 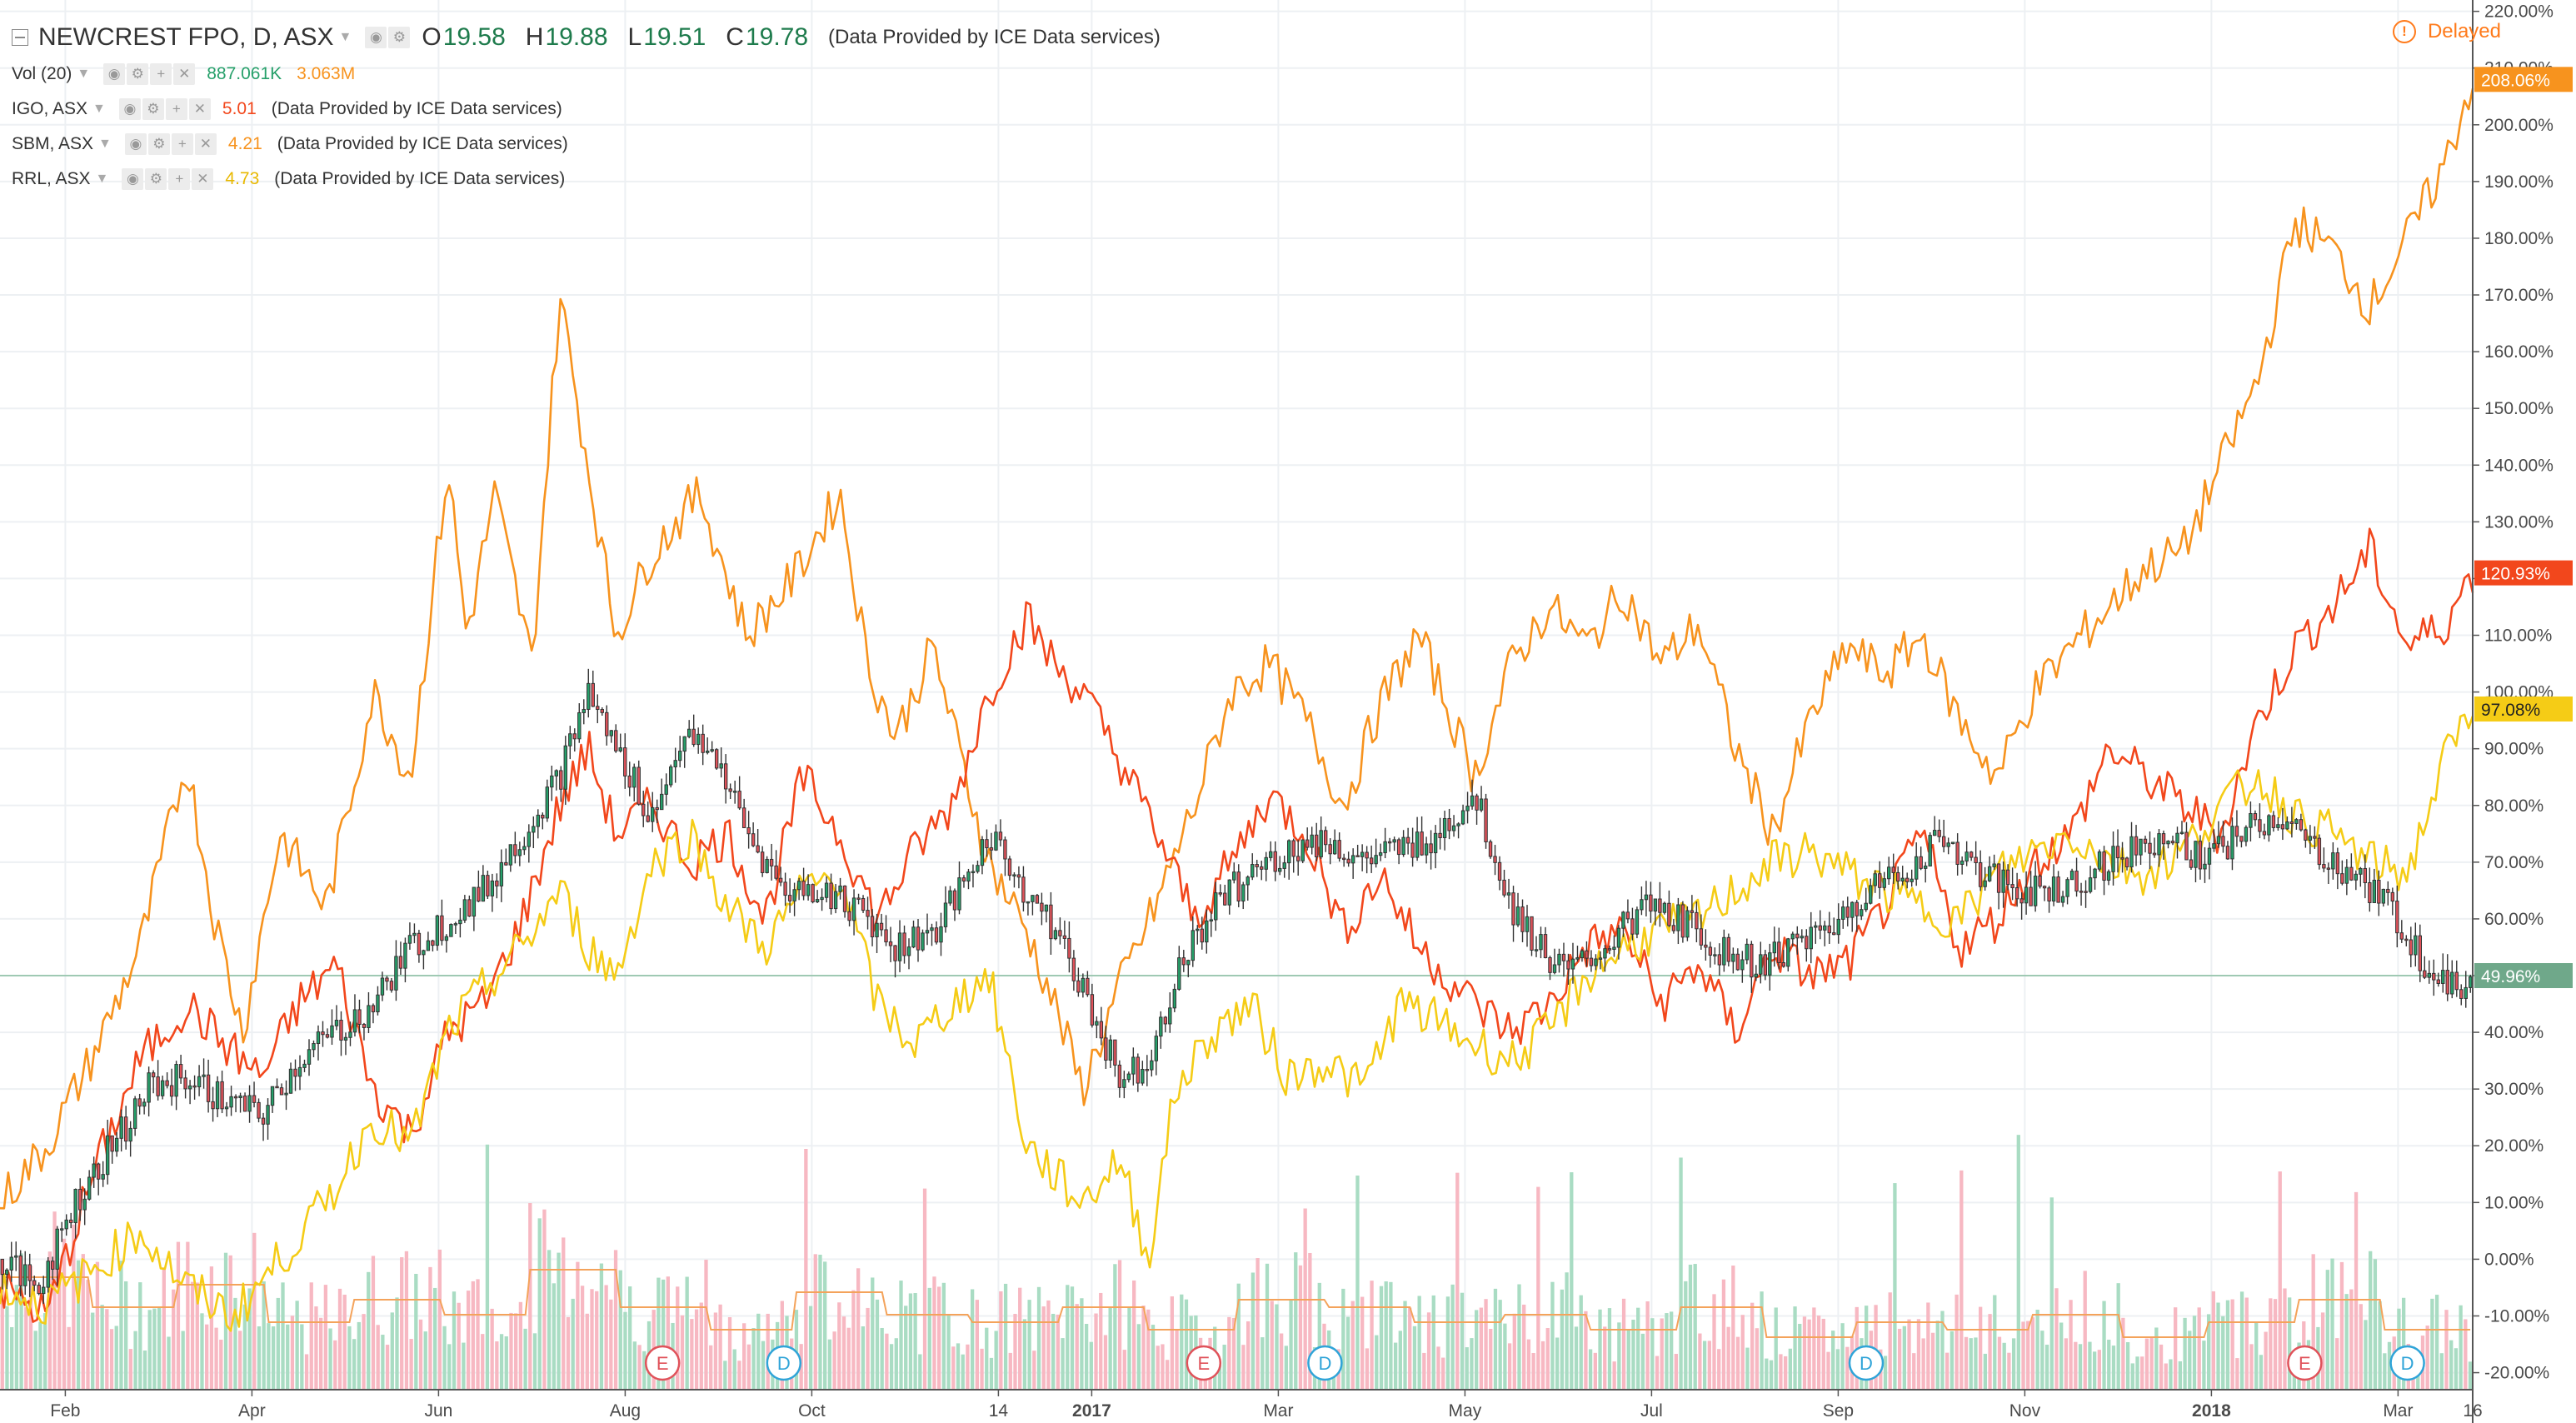 I want to click on y-tick-label: 160.00%, so click(x=2519, y=352).